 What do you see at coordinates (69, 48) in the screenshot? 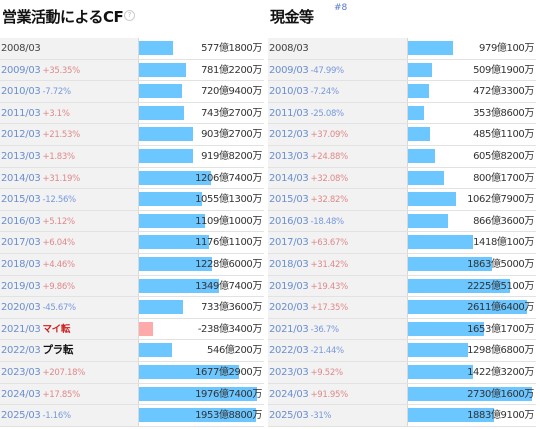
I see `row-label: 2008/03` at bounding box center [69, 48].